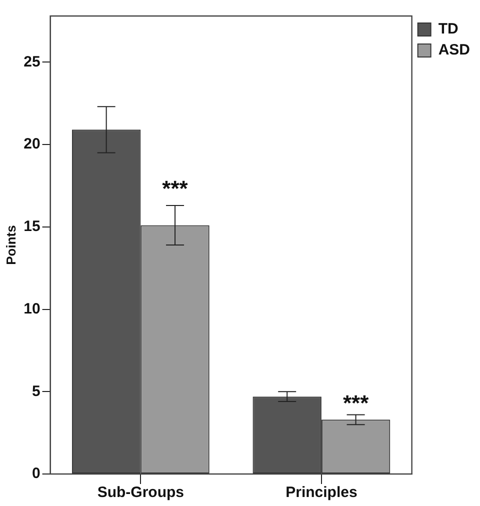 This screenshot has height=506, width=480. What do you see at coordinates (454, 50) in the screenshot?
I see `legend-label: ASD` at bounding box center [454, 50].